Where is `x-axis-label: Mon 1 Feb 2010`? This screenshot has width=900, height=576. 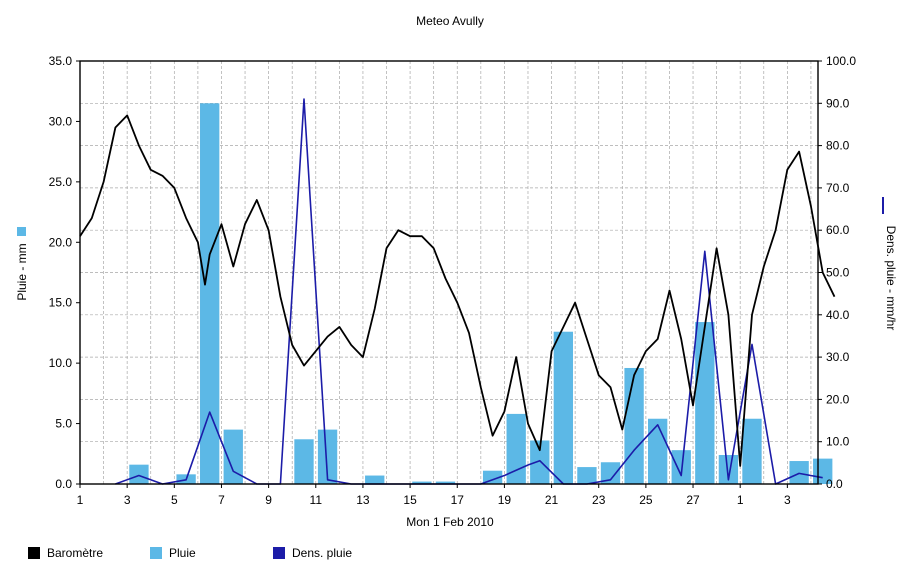 x-axis-label: Mon 1 Feb 2010 is located at coordinates (450, 522).